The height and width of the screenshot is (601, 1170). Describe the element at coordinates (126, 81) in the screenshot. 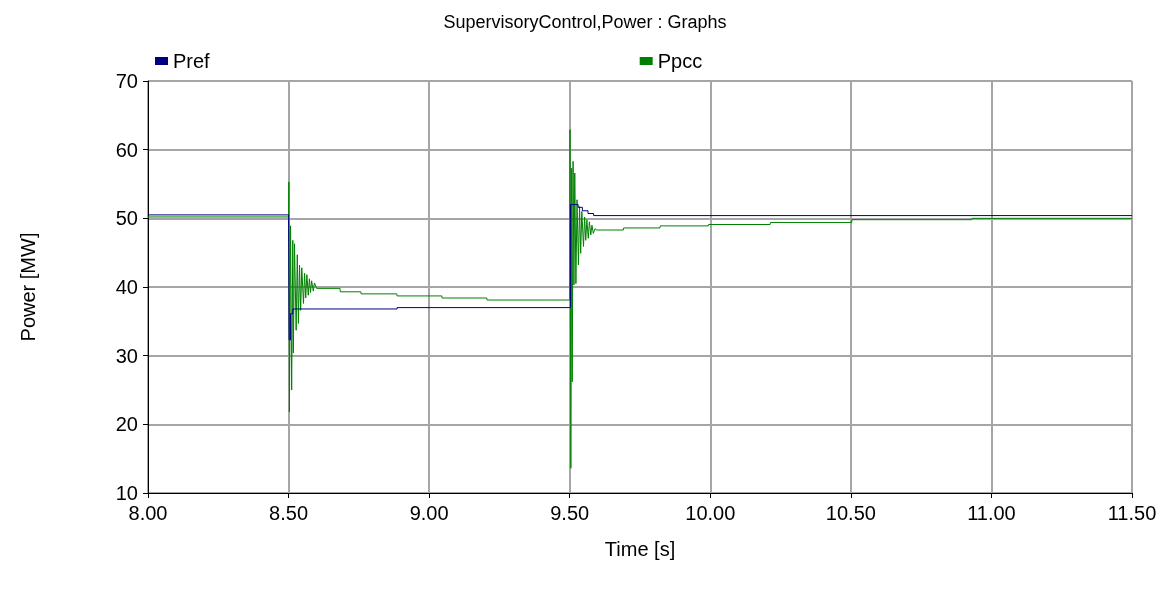

I see `y-tick-label: 70` at that location.